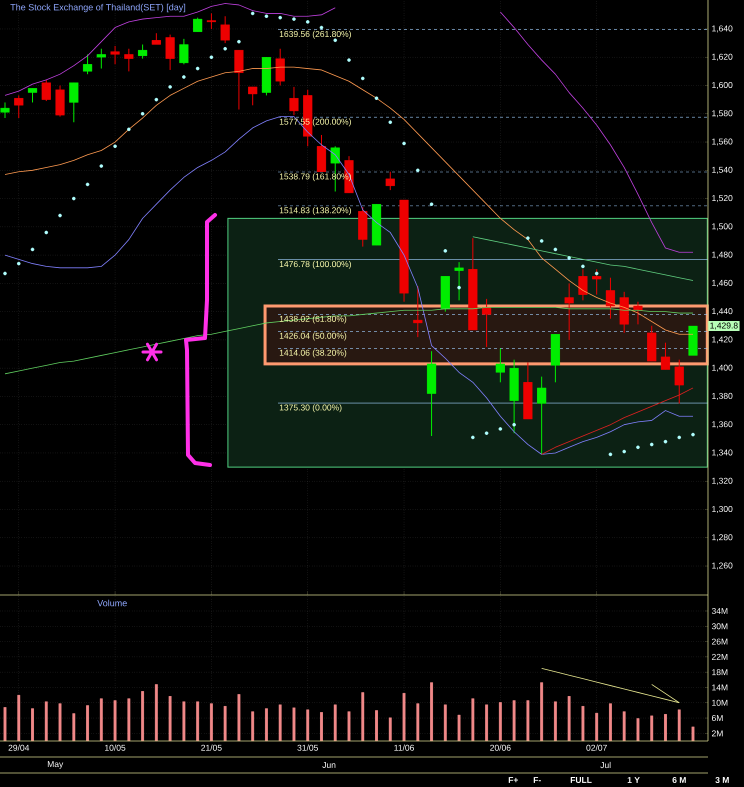 Image resolution: width=744 pixels, height=787 pixels. Describe the element at coordinates (720, 672) in the screenshot. I see `y-tick-label: 18M` at that location.